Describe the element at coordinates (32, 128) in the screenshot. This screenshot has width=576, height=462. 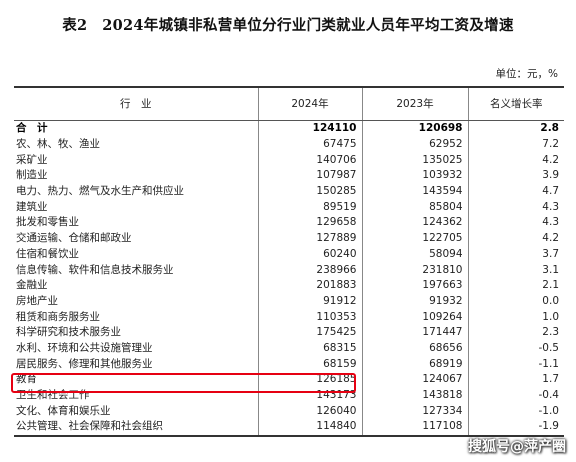
I see `industry-cell: 合 计` at that location.